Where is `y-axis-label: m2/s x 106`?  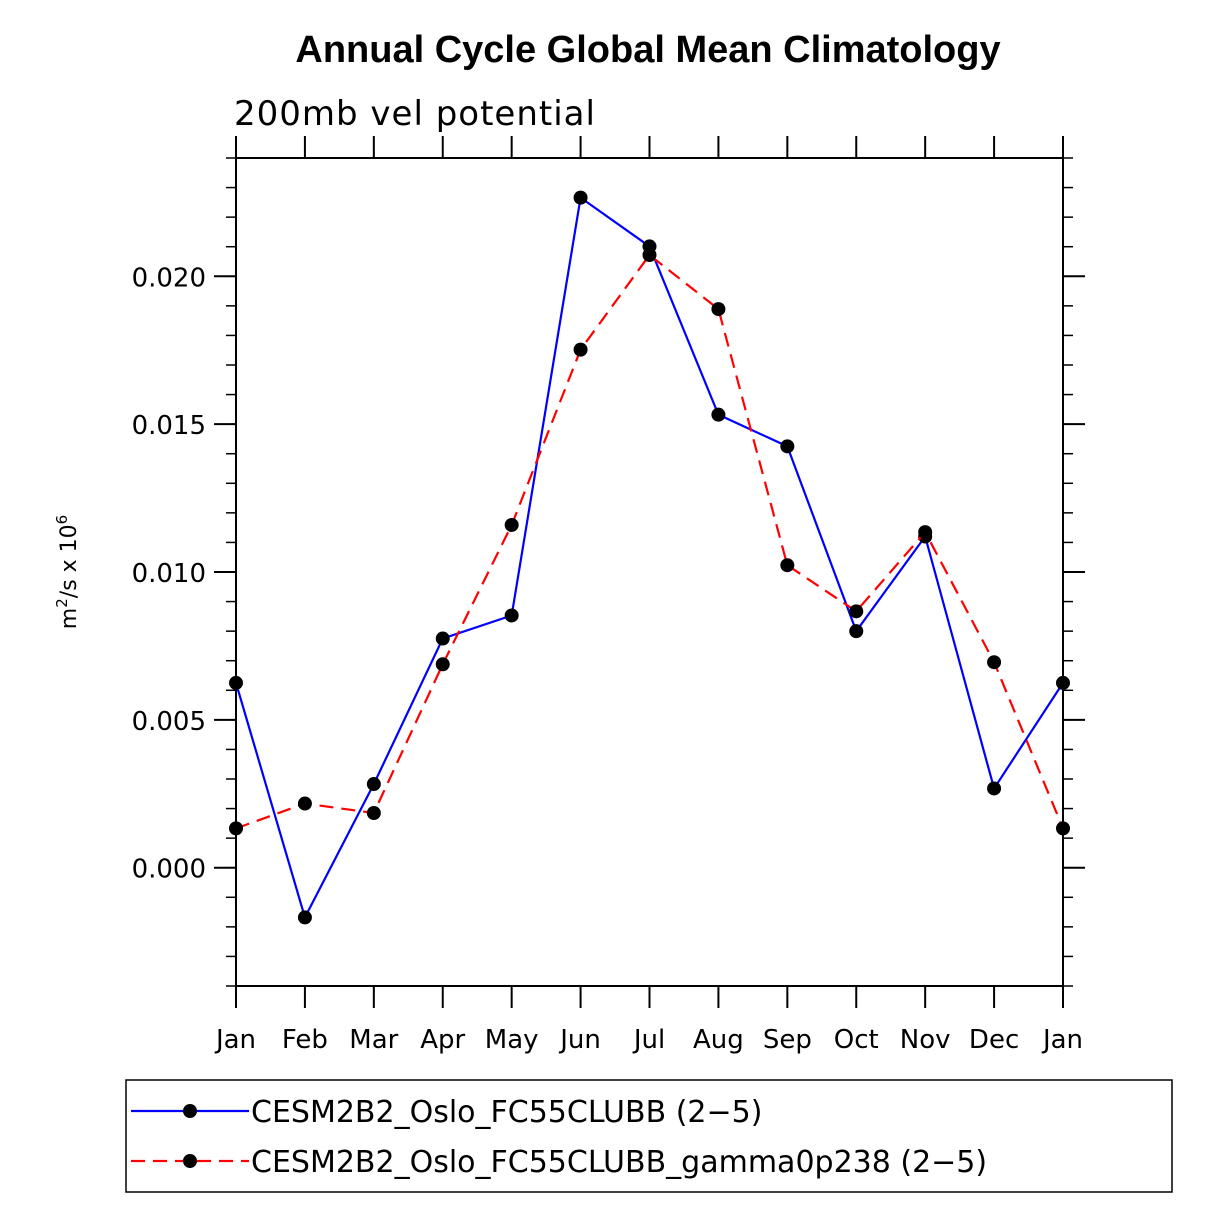 y-axis-label: m2/s x 106 is located at coordinates (67, 572).